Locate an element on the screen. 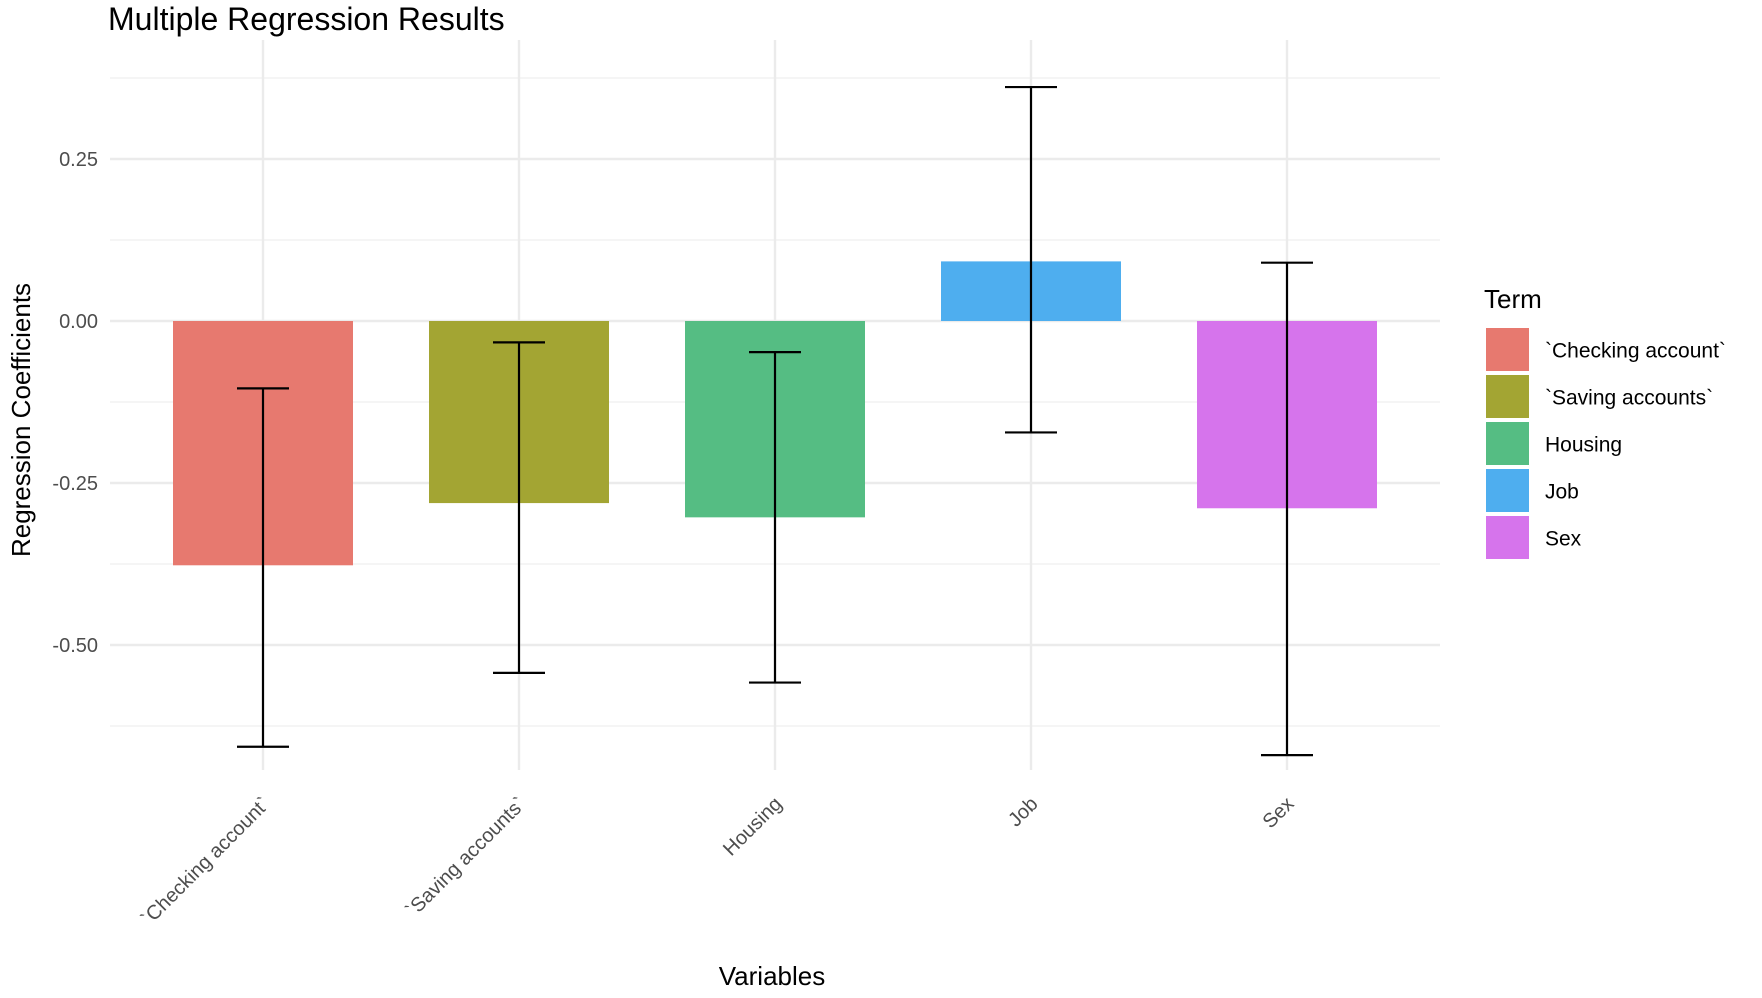  legend-item: Housing is located at coordinates (1554, 443).